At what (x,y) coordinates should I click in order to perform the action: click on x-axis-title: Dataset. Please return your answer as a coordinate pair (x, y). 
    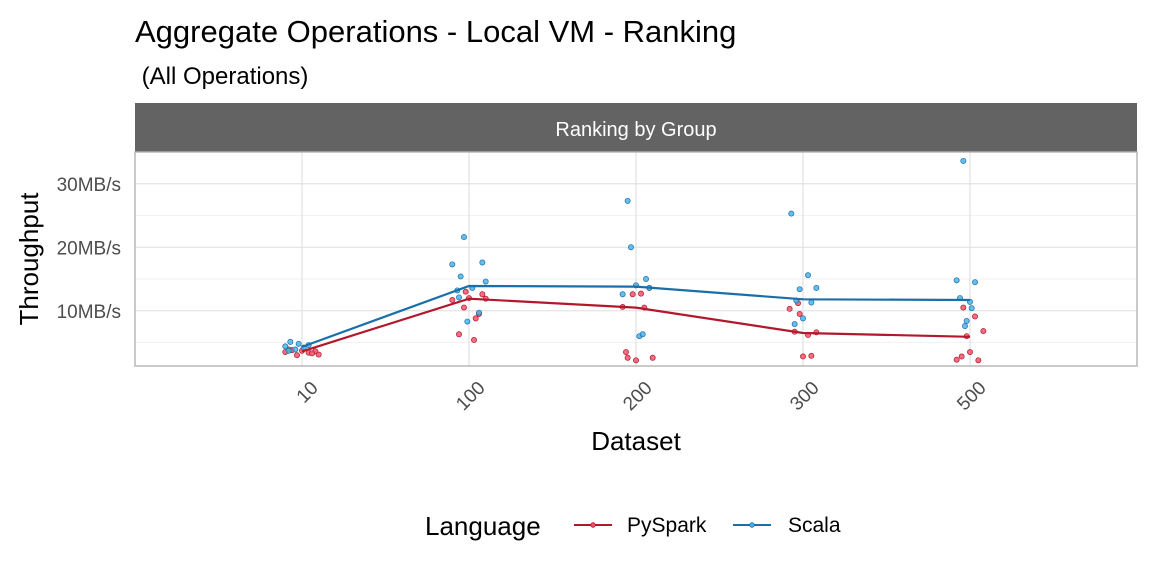
    Looking at the image, I should click on (636, 441).